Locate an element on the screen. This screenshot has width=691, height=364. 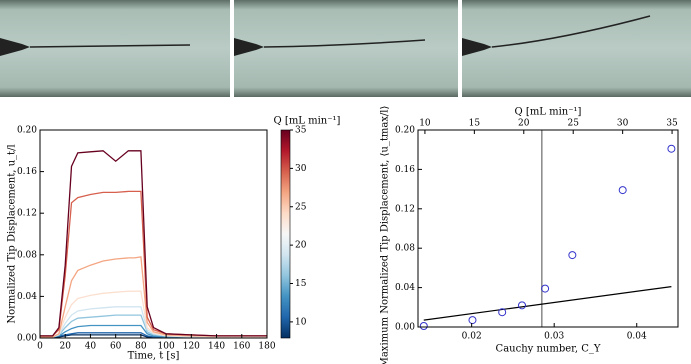
colorbar-label: Q [mL min⁻¹] is located at coordinates (307, 121).